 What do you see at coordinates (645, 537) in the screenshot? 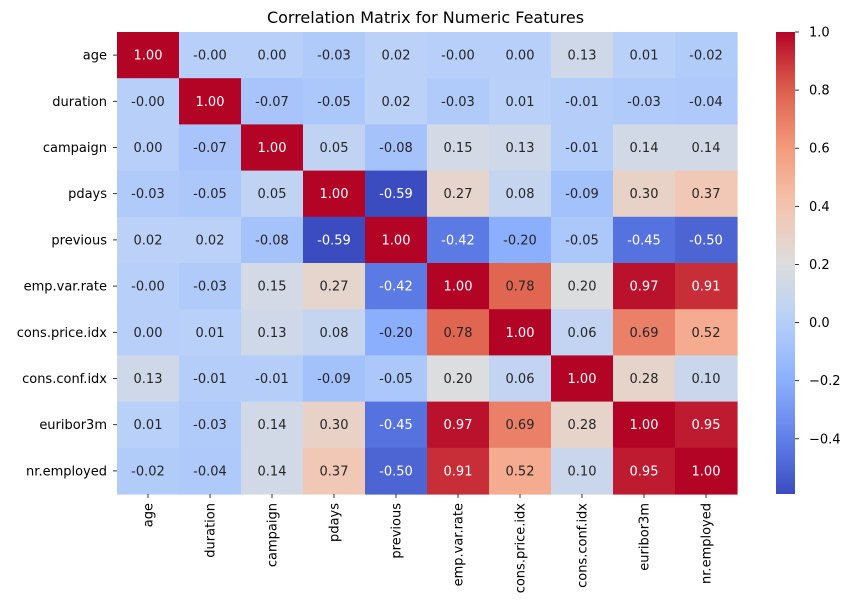
I see `x-tick-label: euribor3m` at bounding box center [645, 537].